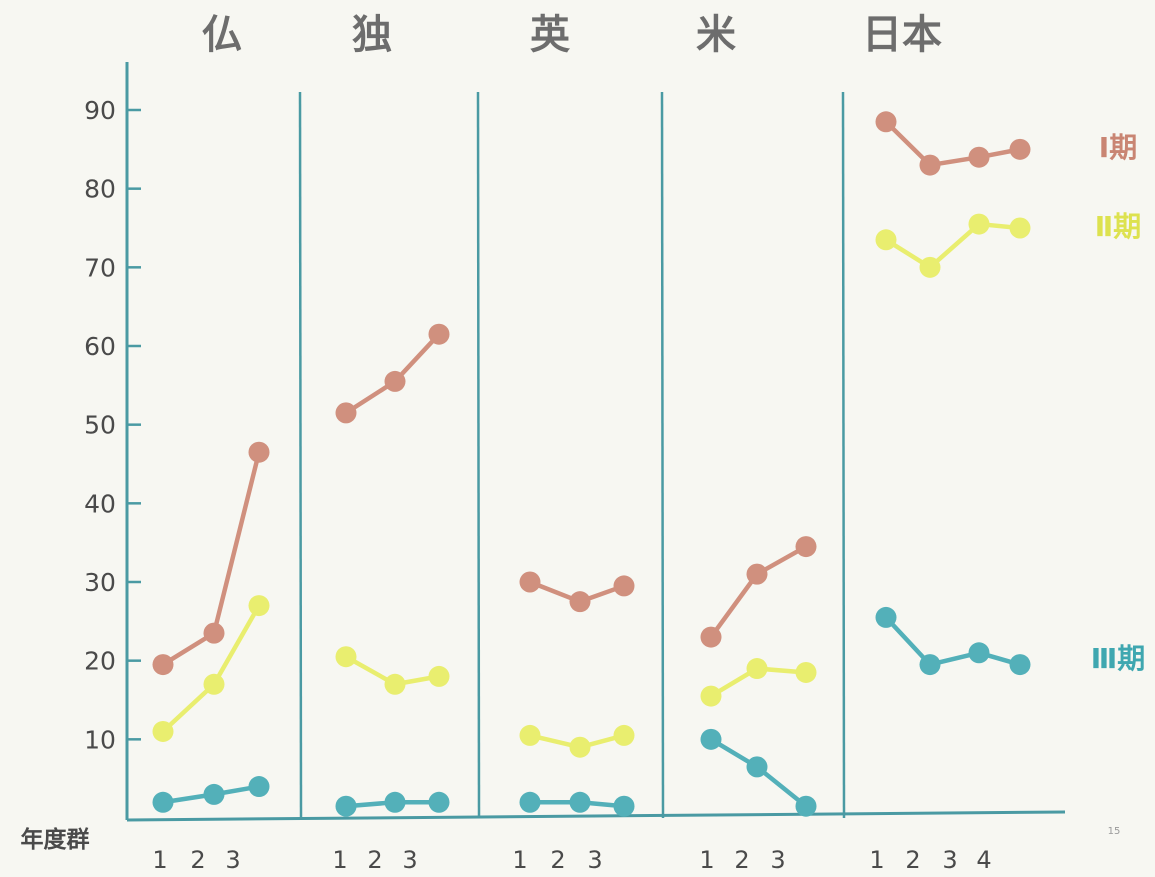 This screenshot has height=877, width=1155. What do you see at coordinates (100, 267) in the screenshot?
I see `y-tick-label: 70` at bounding box center [100, 267].